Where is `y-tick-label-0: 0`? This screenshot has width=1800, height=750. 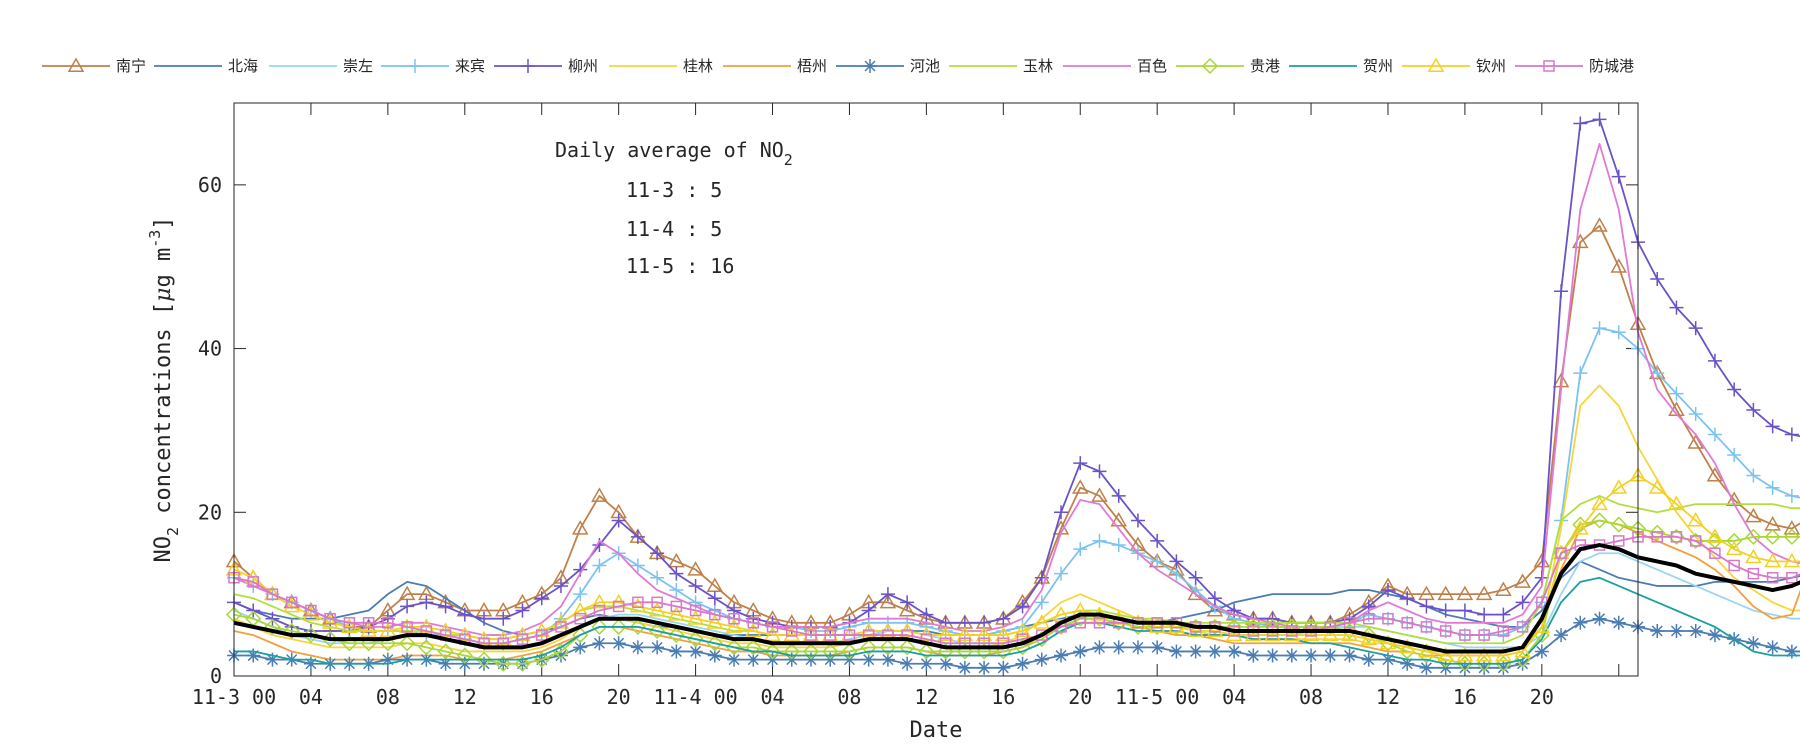
y-tick-label-0: 0 is located at coordinates (216, 676).